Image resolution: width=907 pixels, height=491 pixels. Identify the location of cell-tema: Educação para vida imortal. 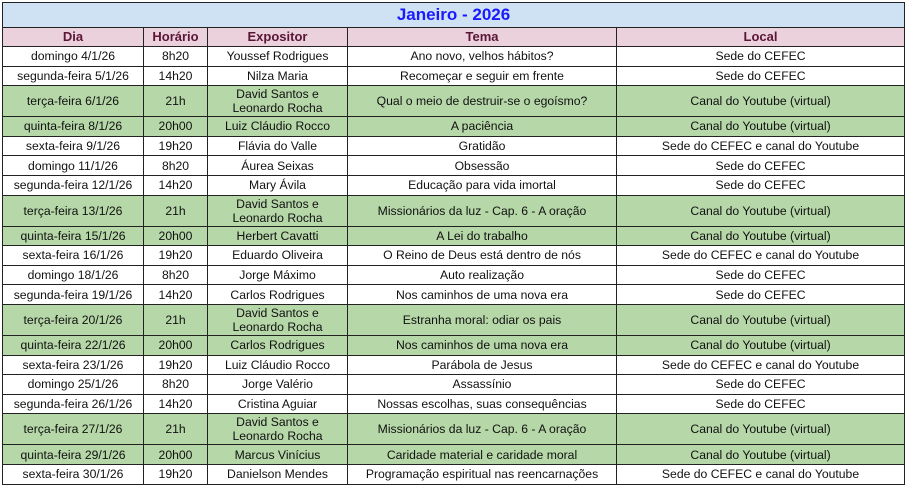
(482, 185).